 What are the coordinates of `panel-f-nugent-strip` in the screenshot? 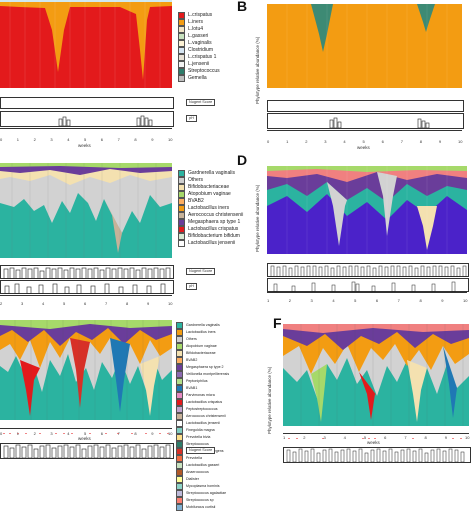 It's located at (377, 455).